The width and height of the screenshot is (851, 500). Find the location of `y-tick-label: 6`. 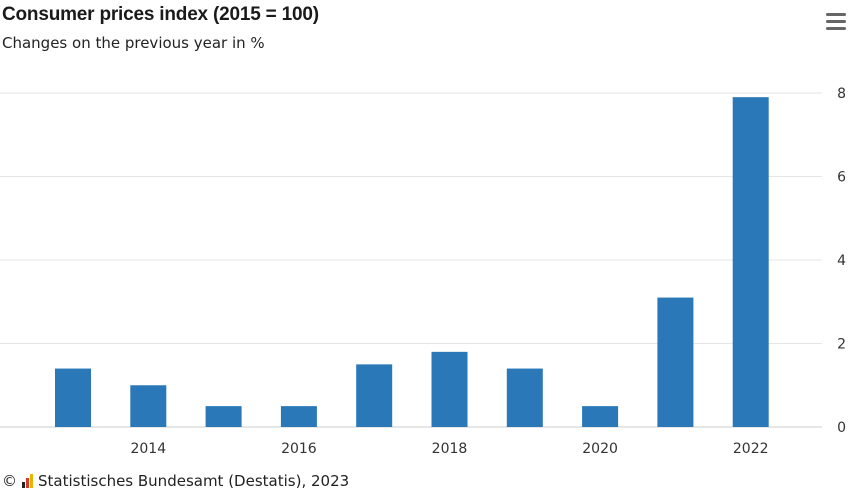

y-tick-label: 6 is located at coordinates (841, 178).